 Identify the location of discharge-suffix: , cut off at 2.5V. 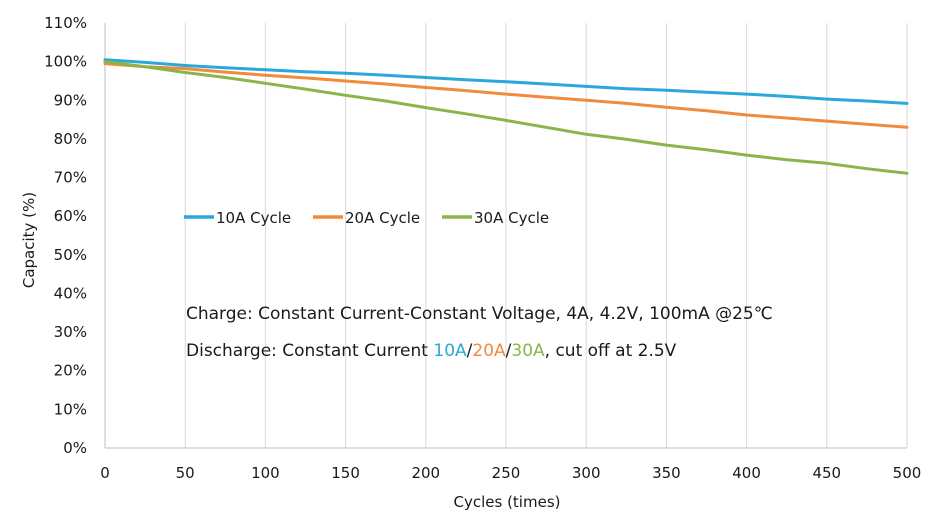
(611, 351).